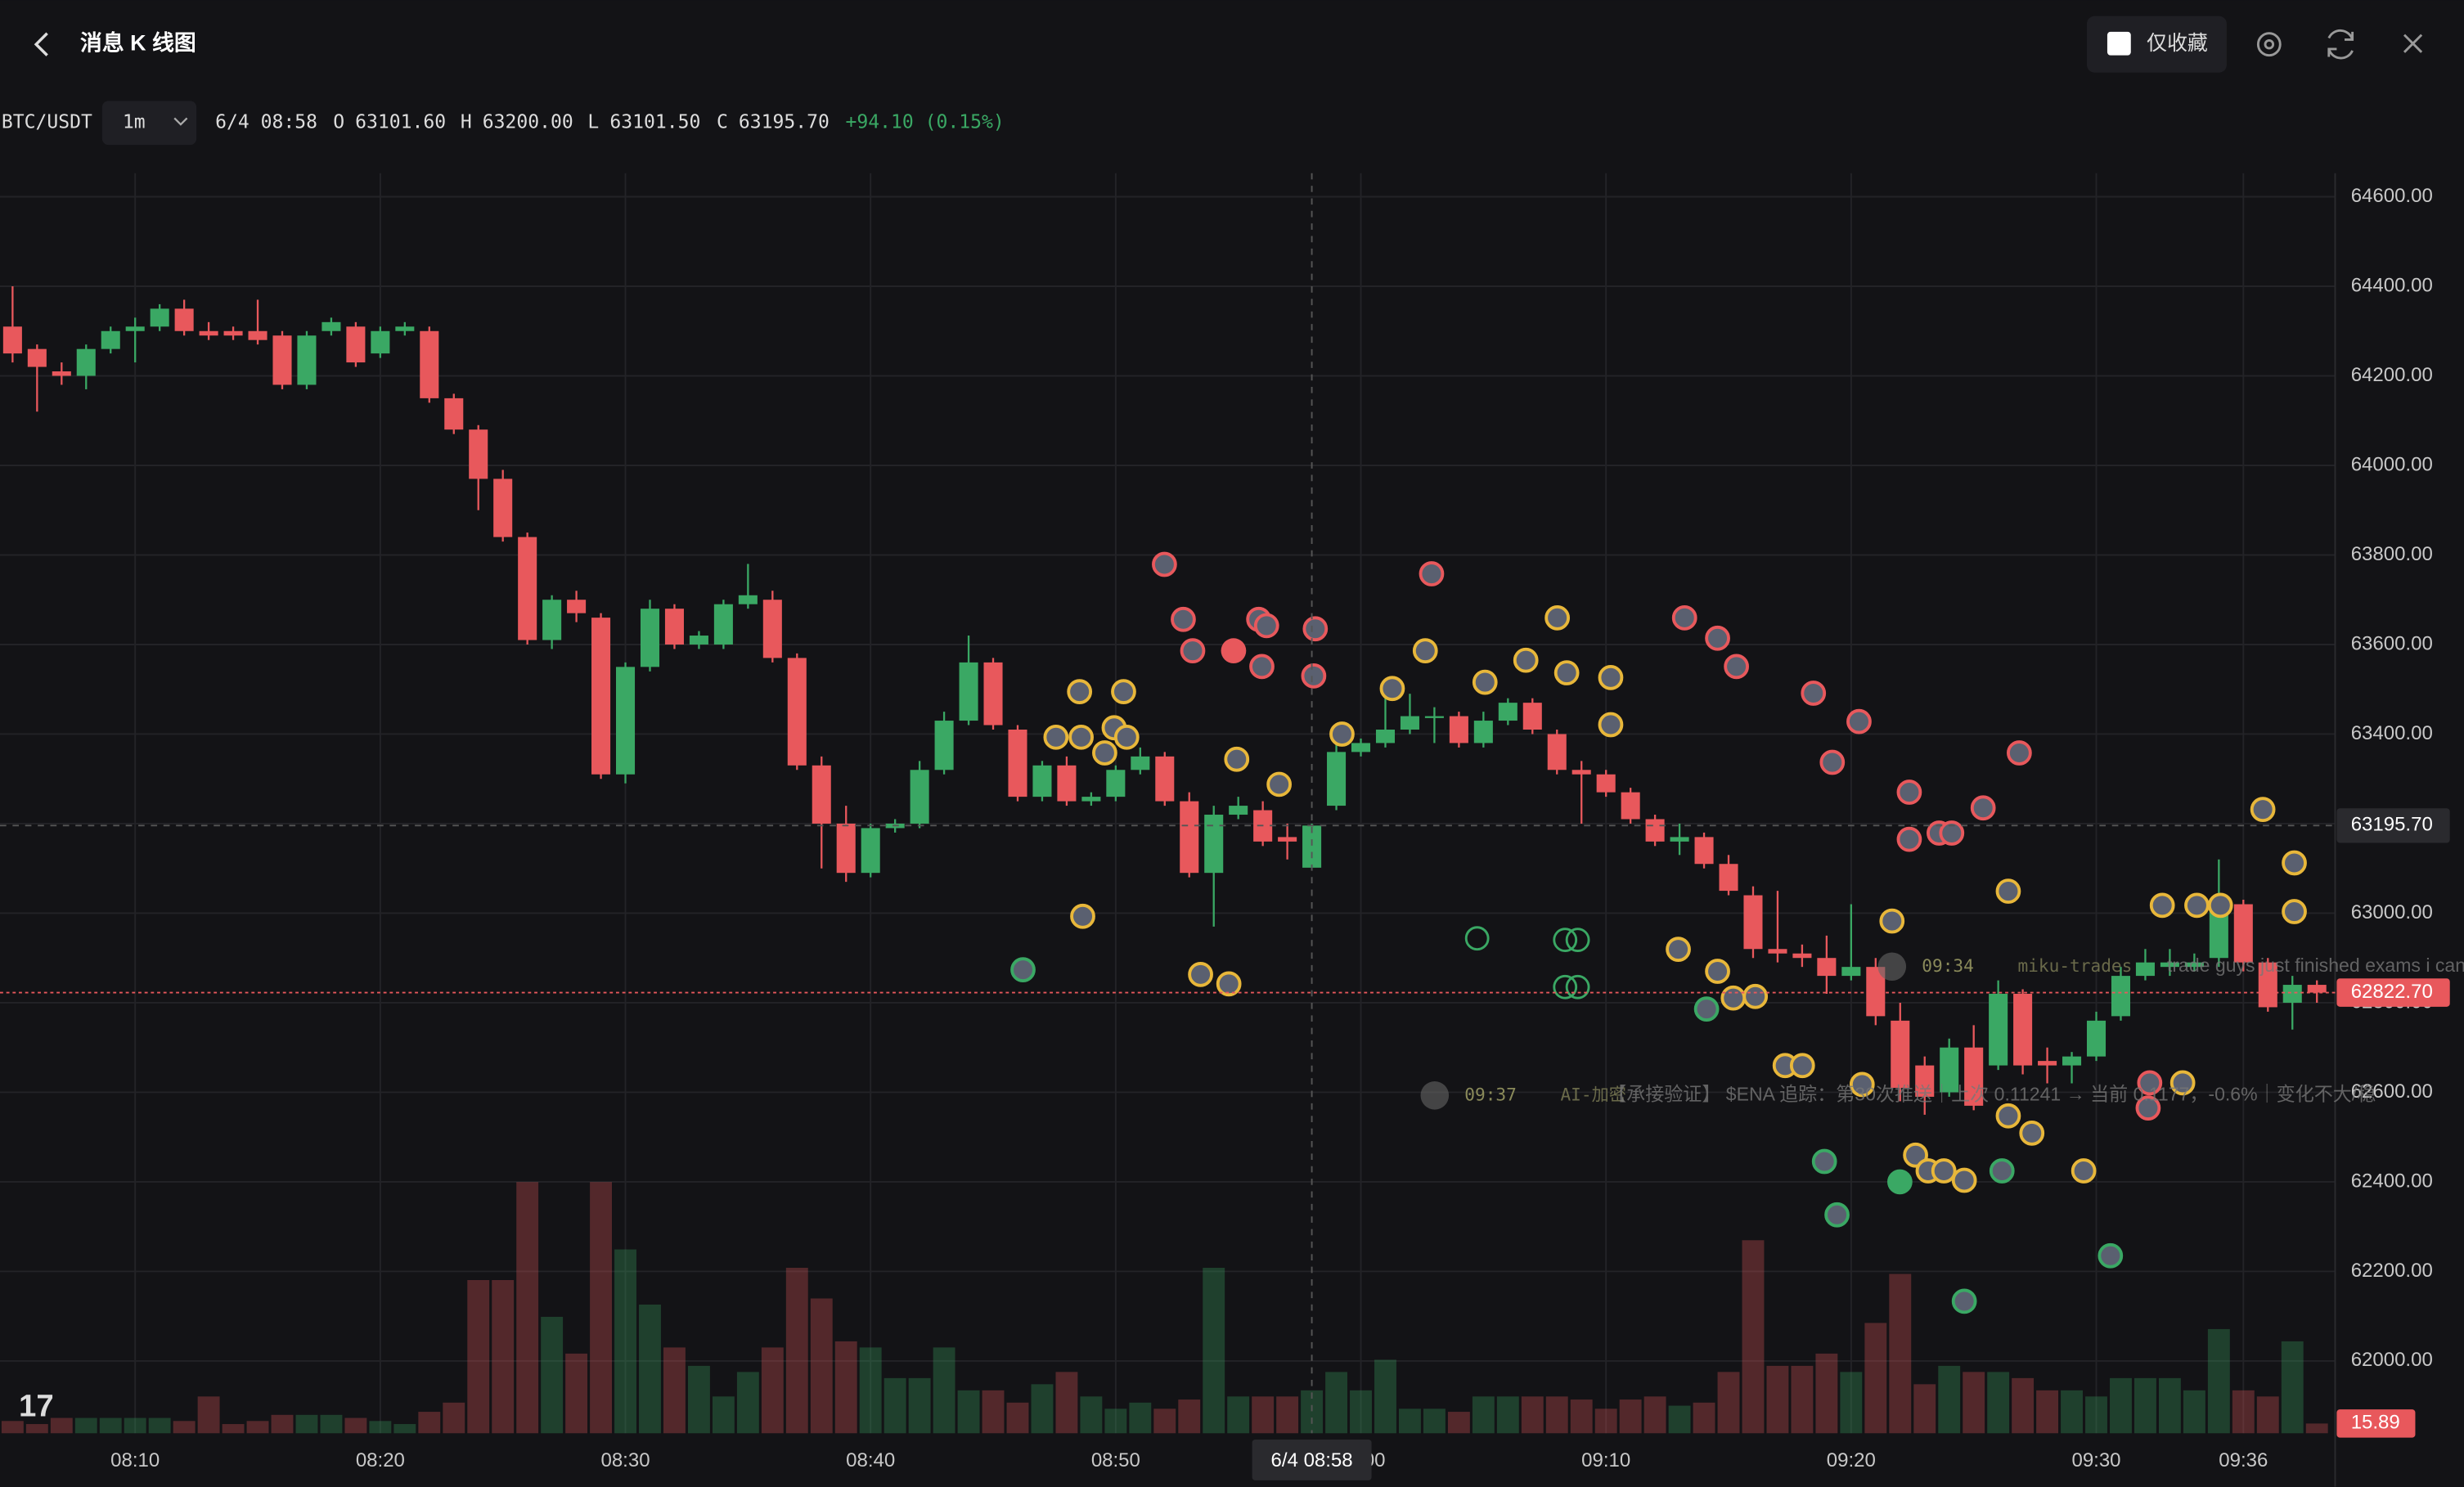  I want to click on y-tick-label: 63800.00, so click(2392, 554).